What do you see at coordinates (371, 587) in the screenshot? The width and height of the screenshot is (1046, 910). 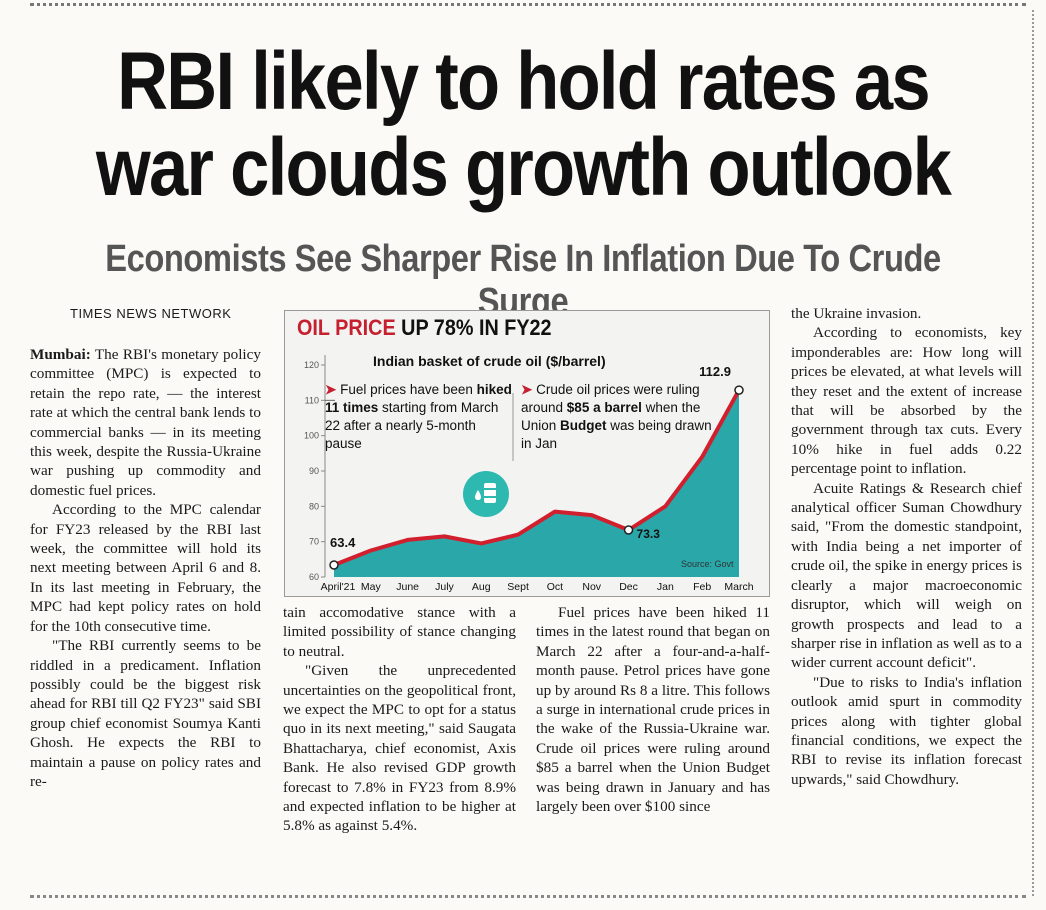 I see `x-tick-label: May` at bounding box center [371, 587].